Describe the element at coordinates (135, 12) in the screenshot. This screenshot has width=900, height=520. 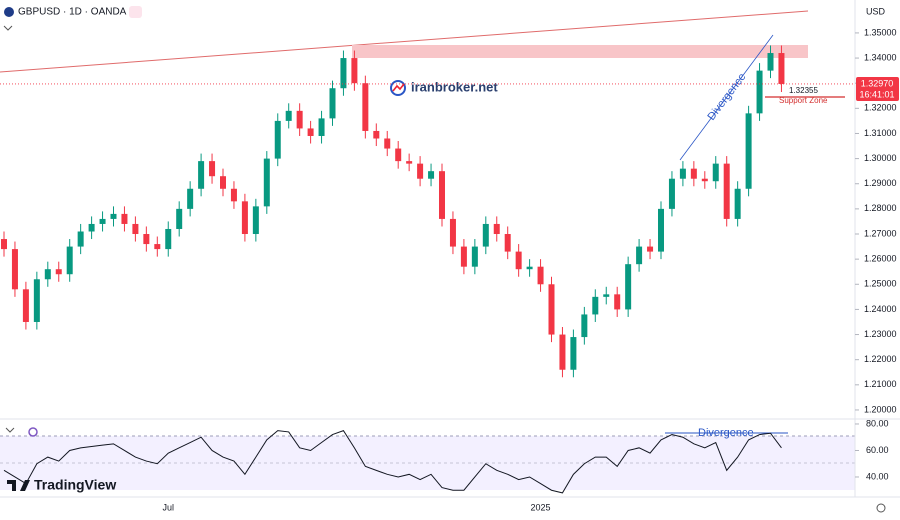
I see `alert-icon` at that location.